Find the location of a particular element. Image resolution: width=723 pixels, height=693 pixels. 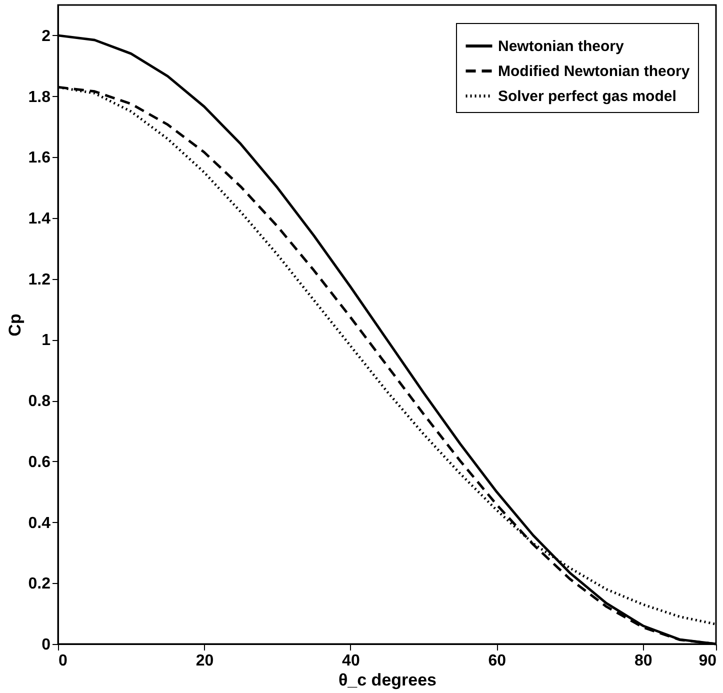

x-tick-label: 90 is located at coordinates (707, 661).